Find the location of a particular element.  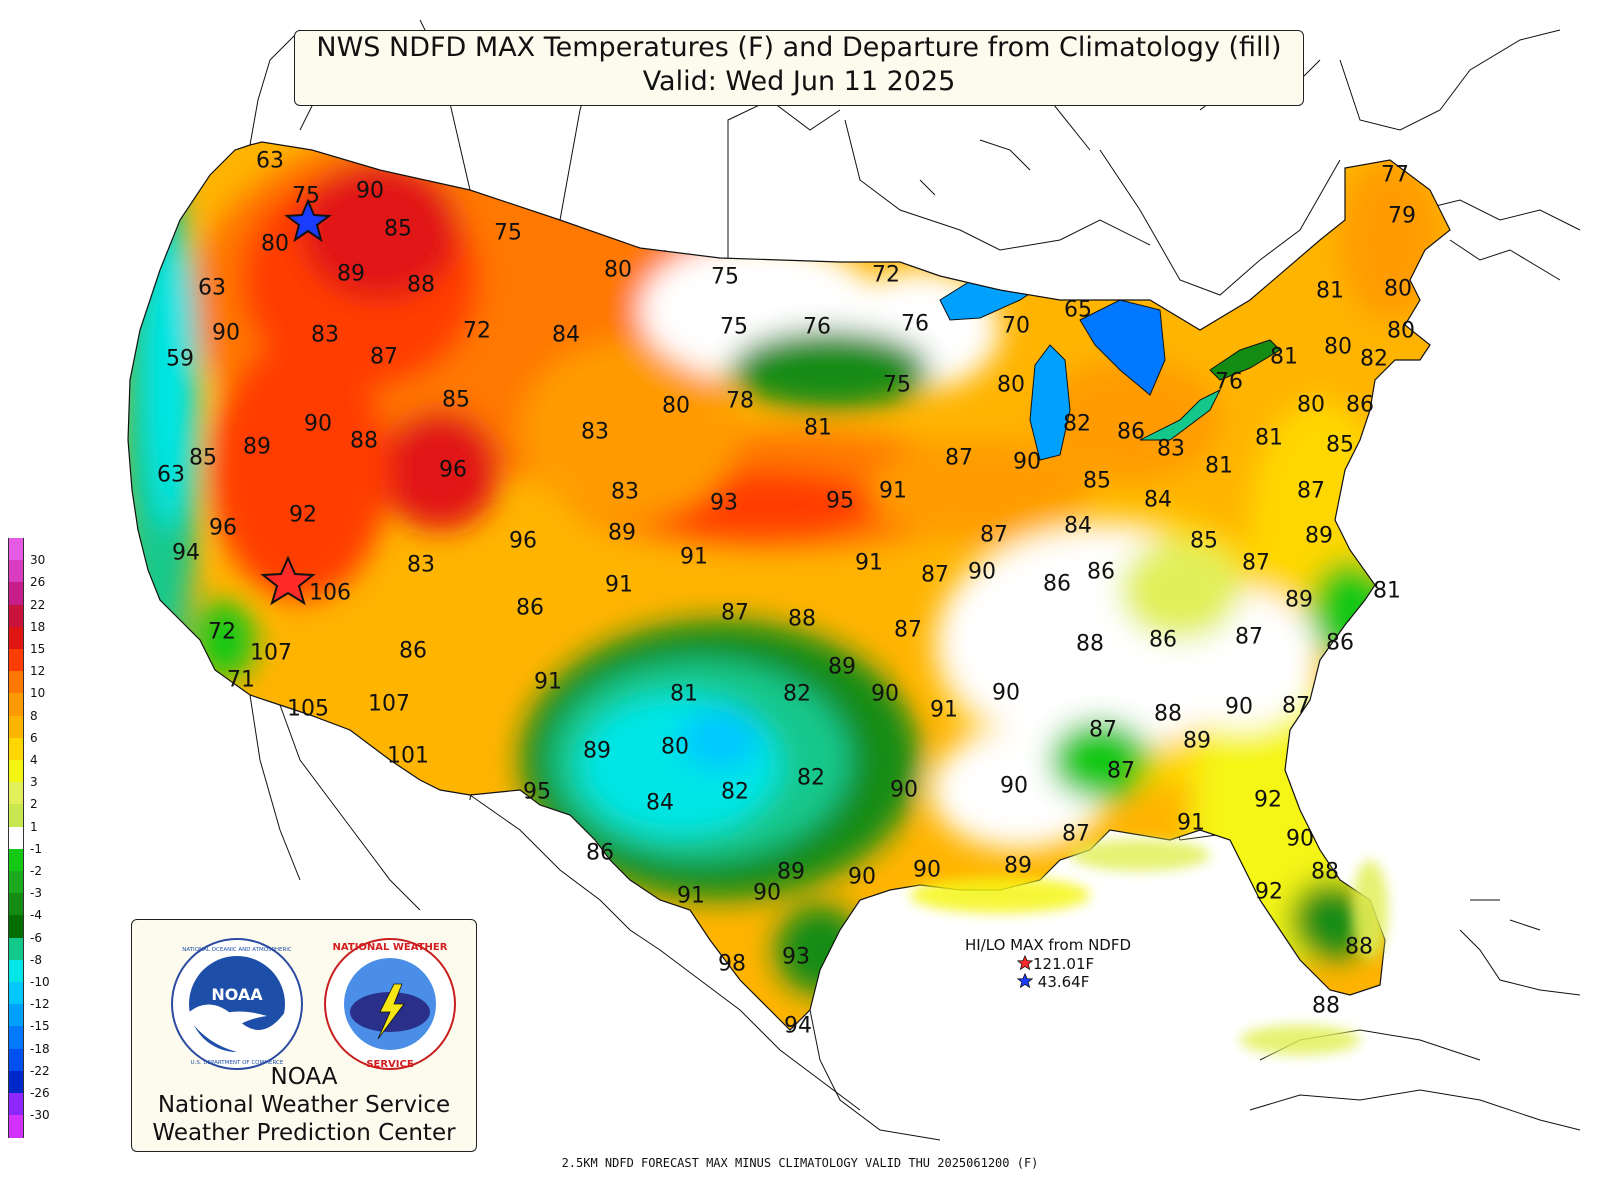

legend-label: -4 is located at coordinates (36, 915).